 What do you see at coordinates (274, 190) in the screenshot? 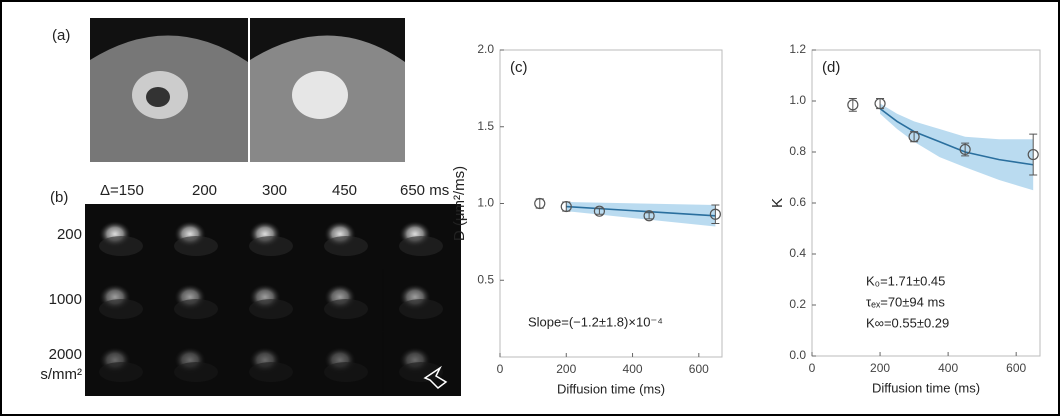
I see `column-label: 300` at bounding box center [274, 190].